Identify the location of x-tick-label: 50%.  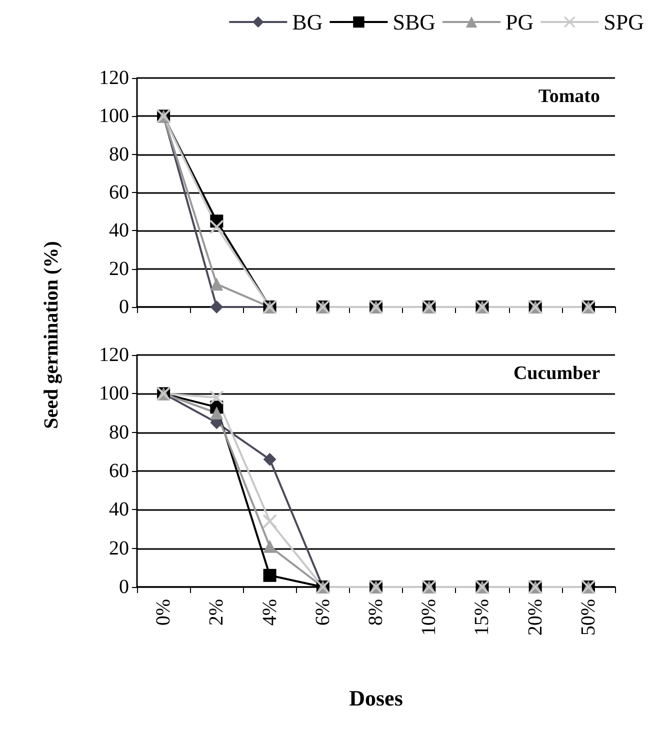
(588, 617).